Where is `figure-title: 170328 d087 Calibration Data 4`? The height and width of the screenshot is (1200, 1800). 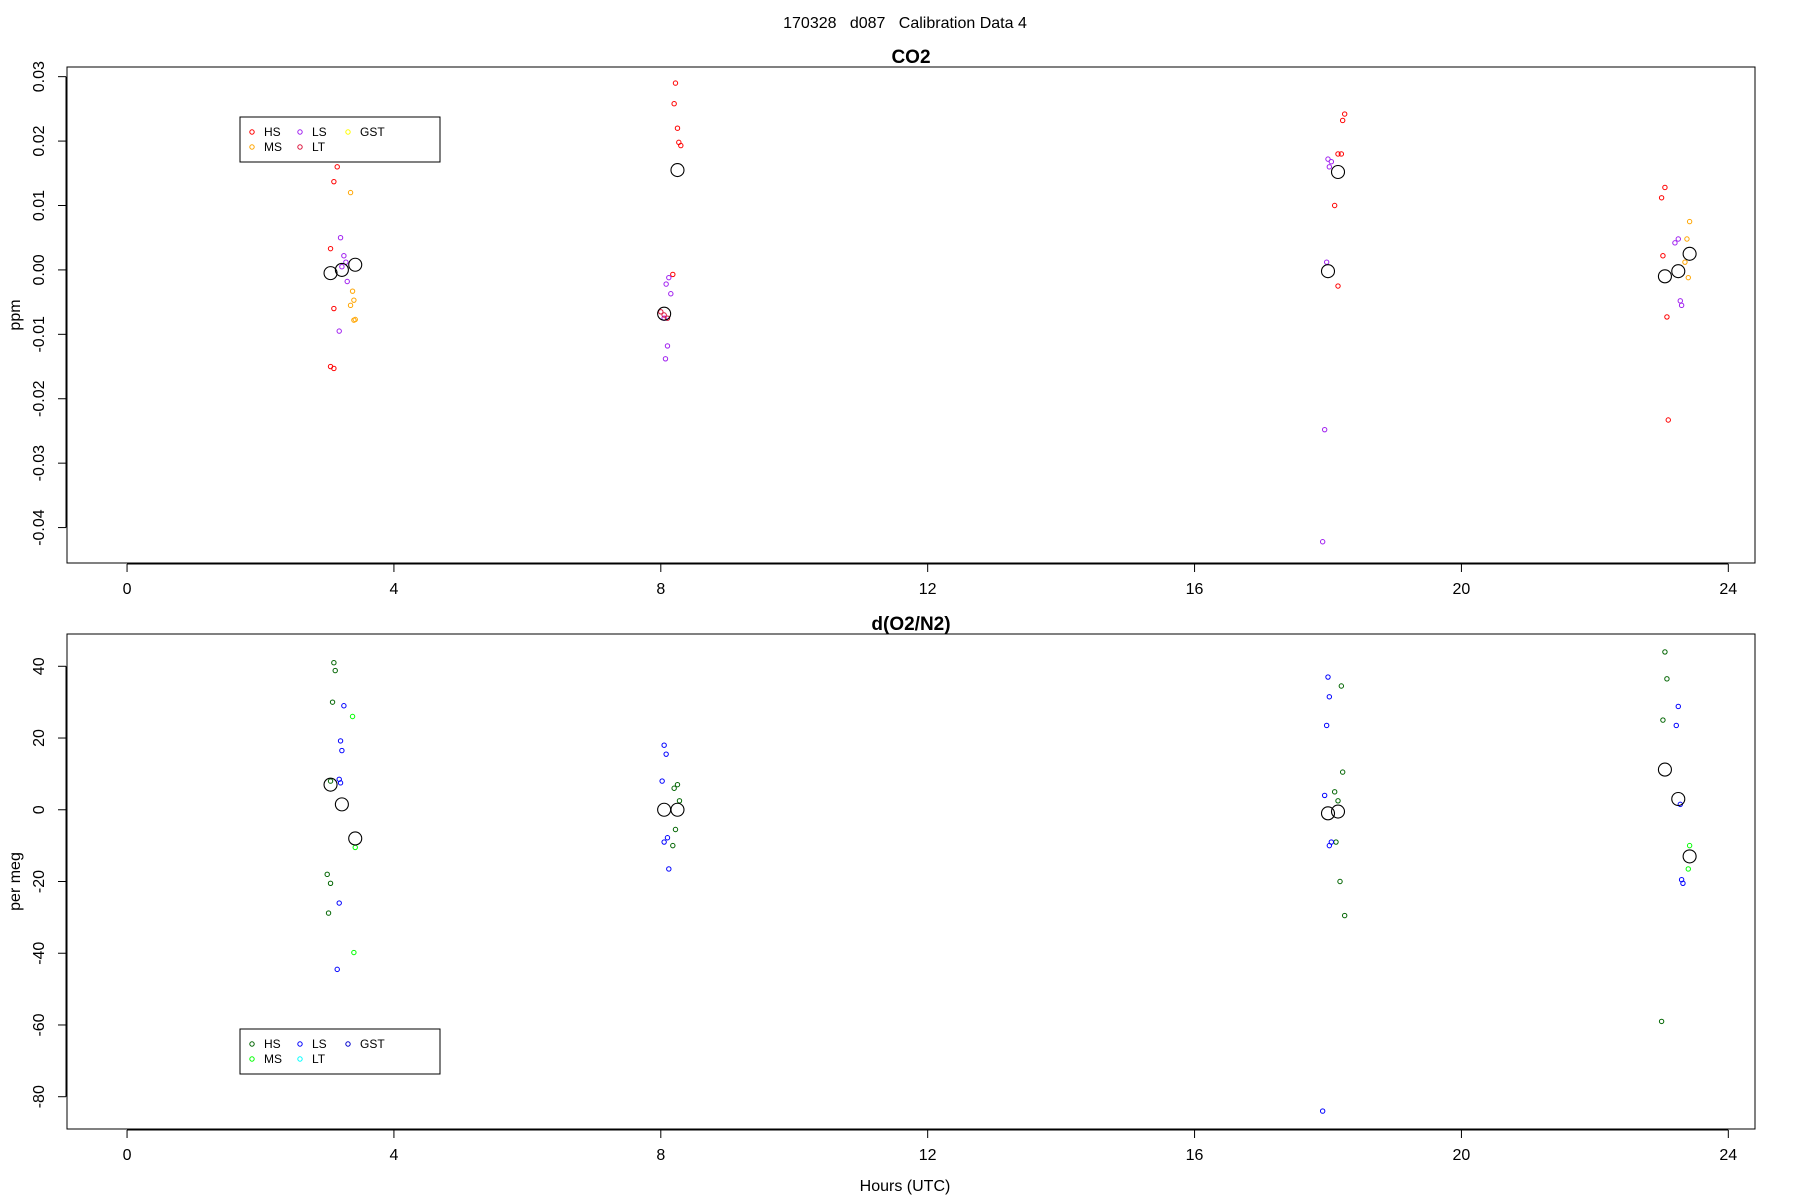
figure-title: 170328 d087 Calibration Data 4 is located at coordinates (905, 23).